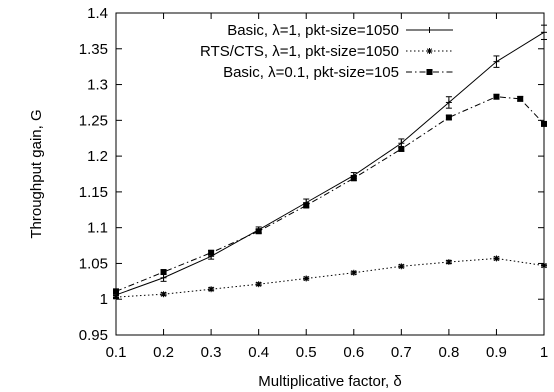  What do you see at coordinates (93, 192) in the screenshot?
I see `y-tick-label: 1.15` at bounding box center [93, 192].